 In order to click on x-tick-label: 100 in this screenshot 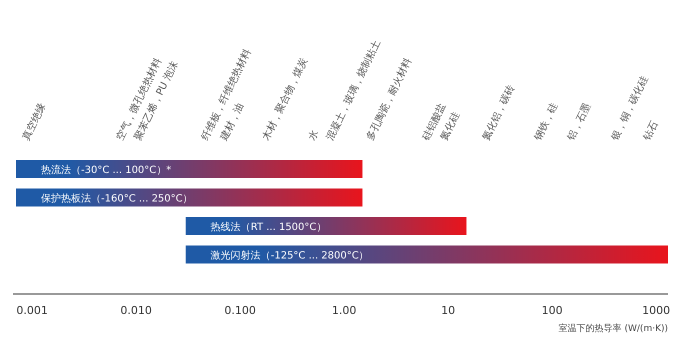, I will do `click(552, 310)`.